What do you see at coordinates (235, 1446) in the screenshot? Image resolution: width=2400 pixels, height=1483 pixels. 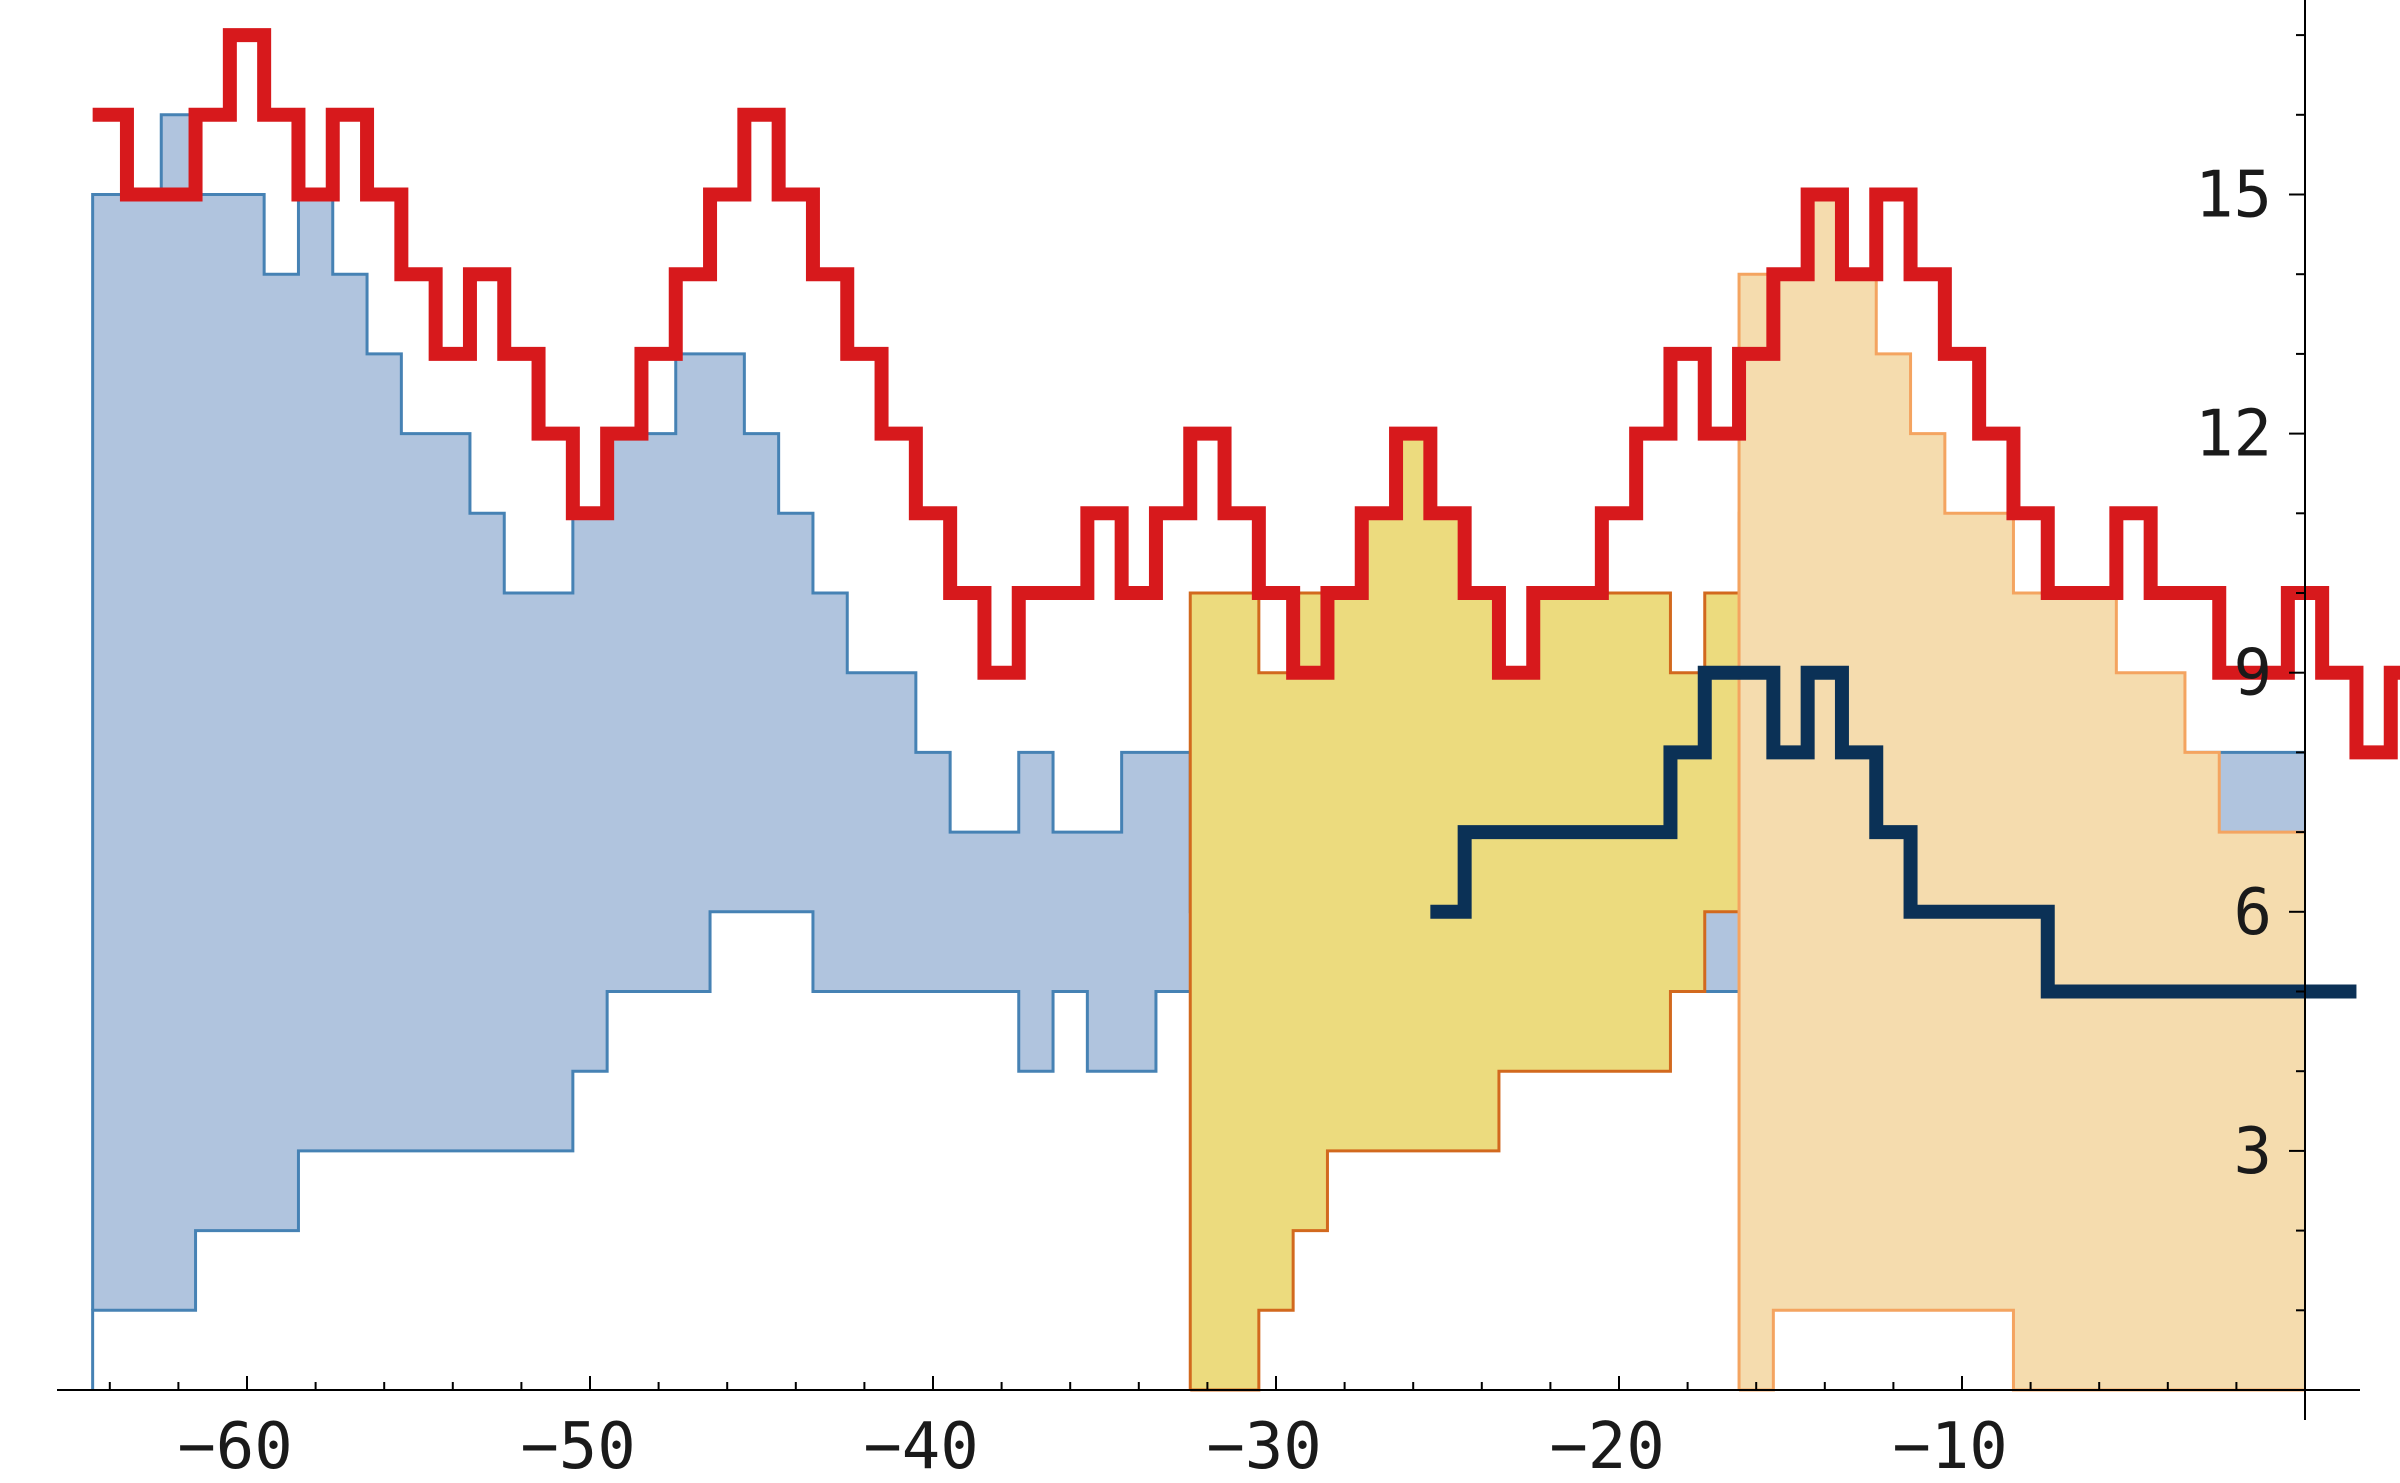 I see `x-tick-label: −60` at bounding box center [235, 1446].